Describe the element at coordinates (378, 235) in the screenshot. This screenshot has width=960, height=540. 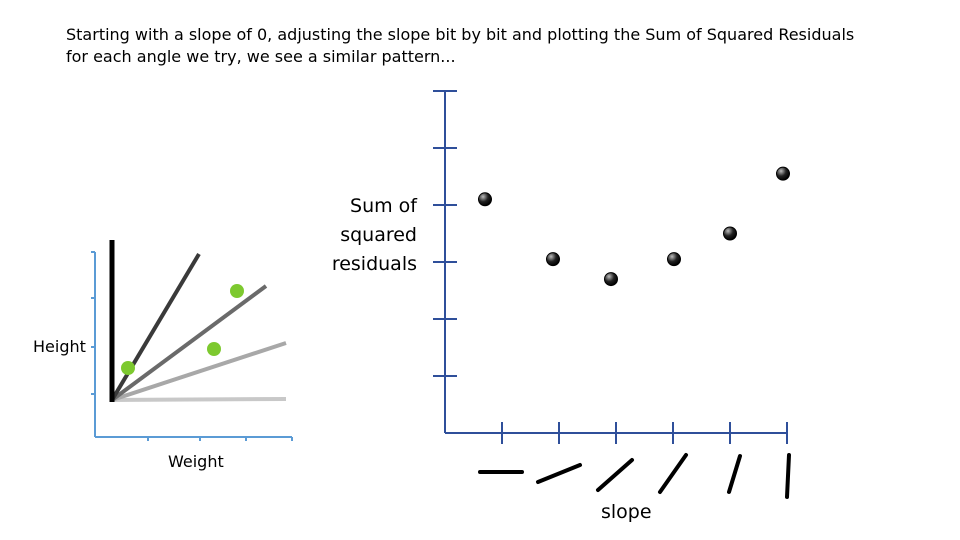
I see `y-label-line-2: squared` at that location.